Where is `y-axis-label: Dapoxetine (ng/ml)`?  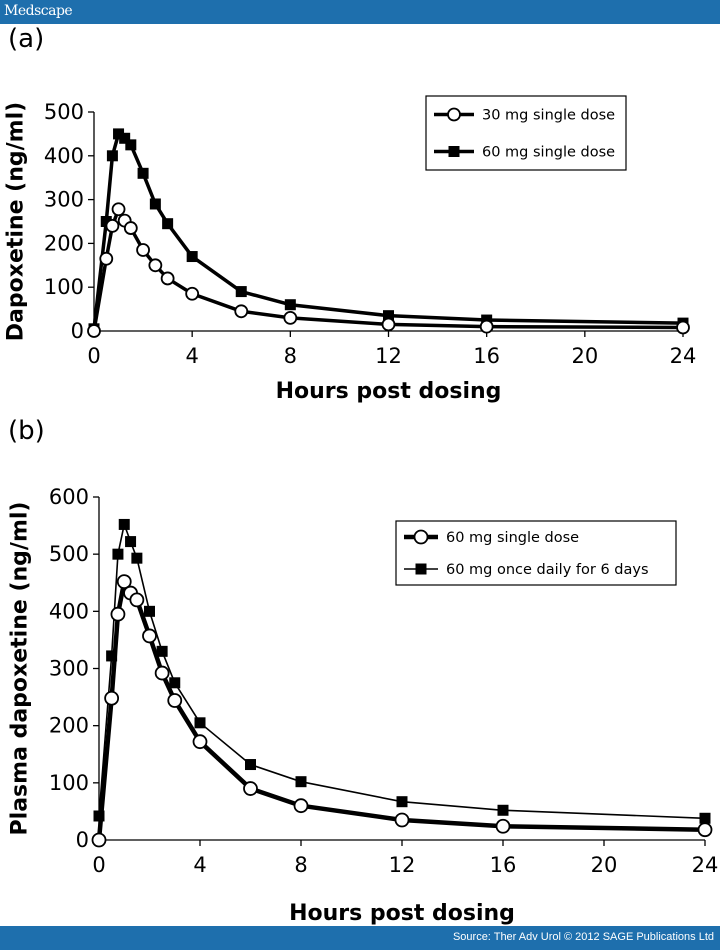
y-axis-label: Dapoxetine (ng/ml) is located at coordinates (16, 221).